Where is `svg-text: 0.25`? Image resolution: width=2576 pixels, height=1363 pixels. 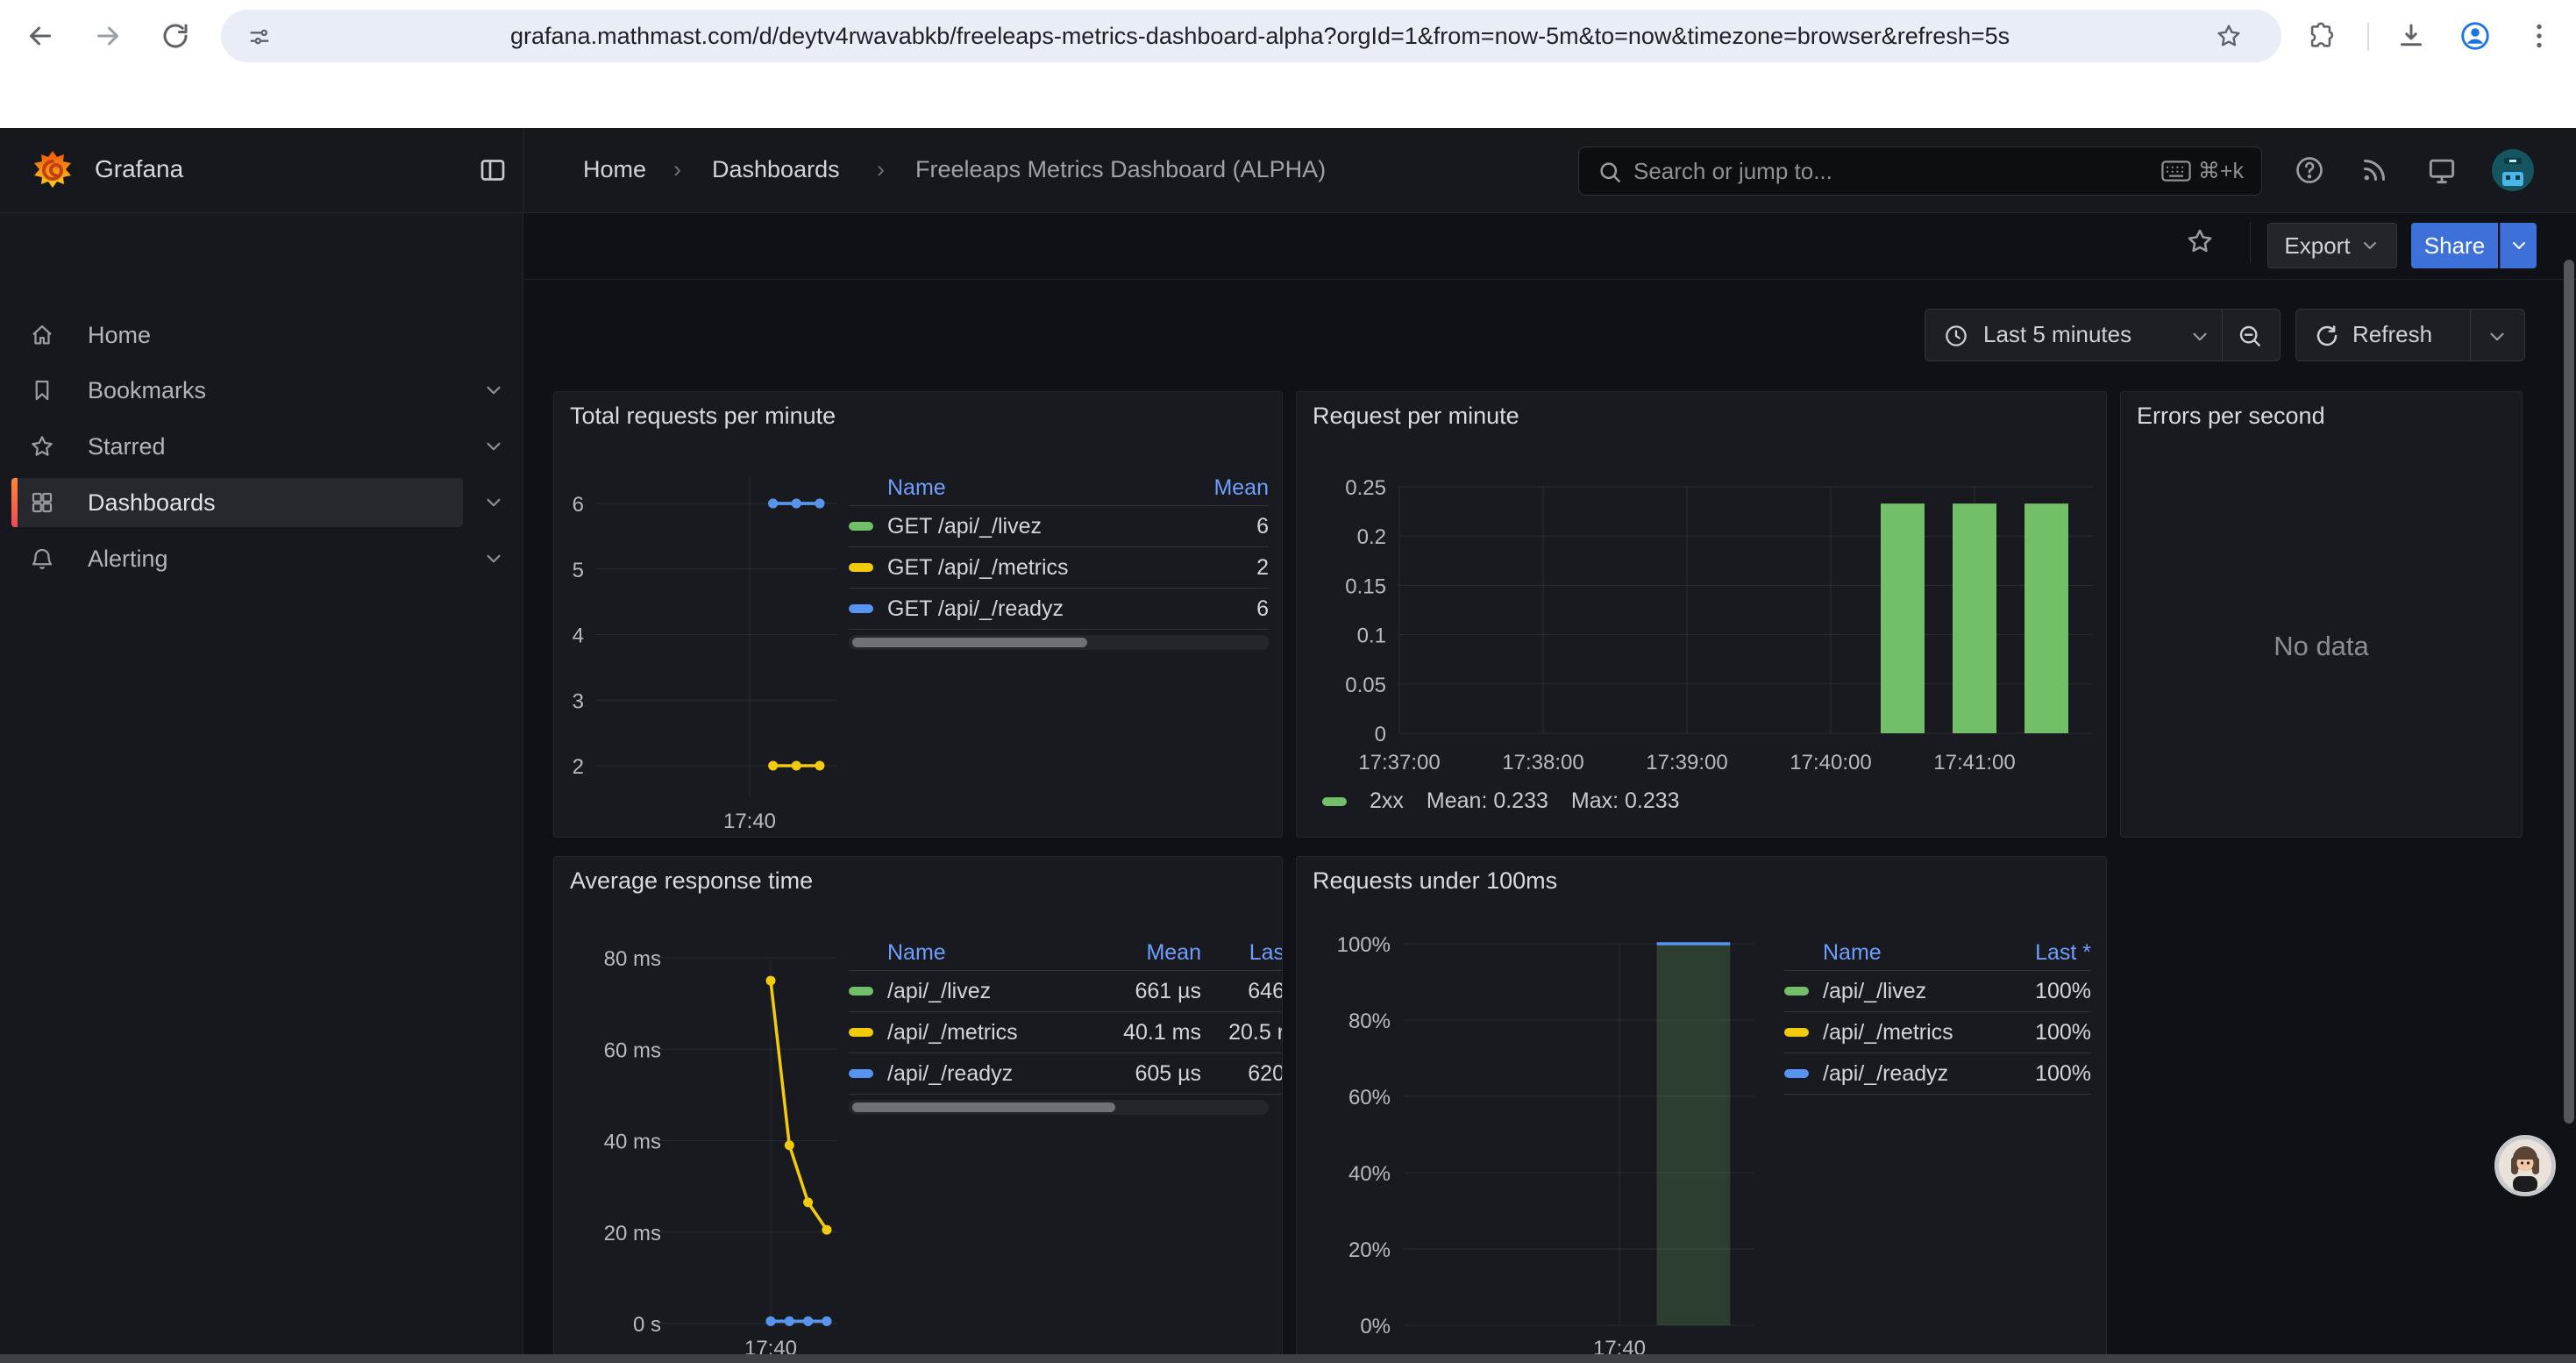
svg-text: 0.25 is located at coordinates (1365, 488).